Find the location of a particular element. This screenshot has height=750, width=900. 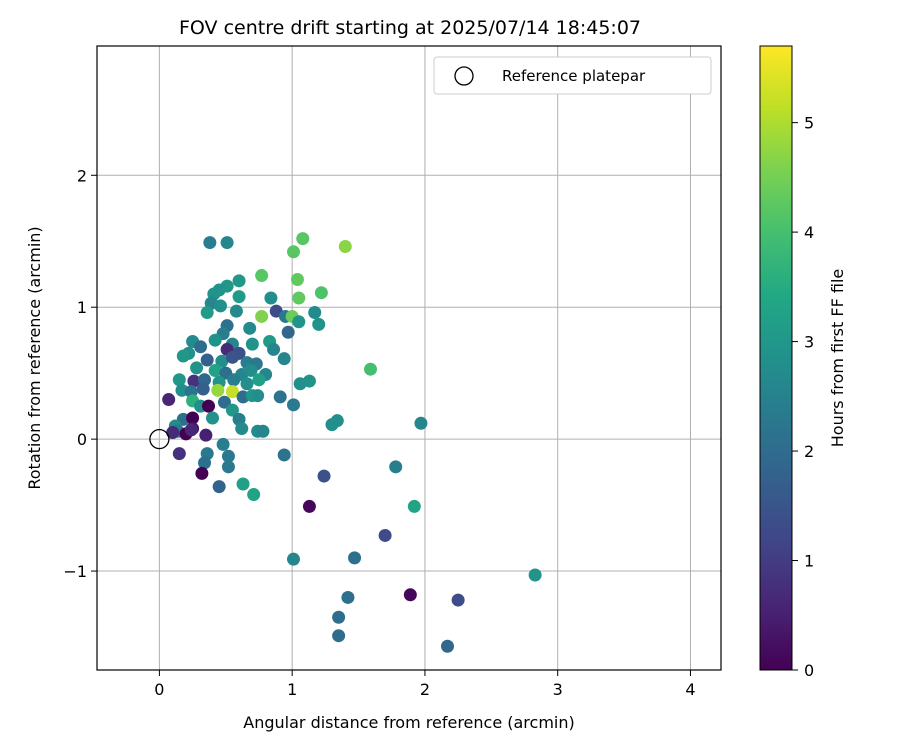

x-tick-label: 4 is located at coordinates (690, 689).